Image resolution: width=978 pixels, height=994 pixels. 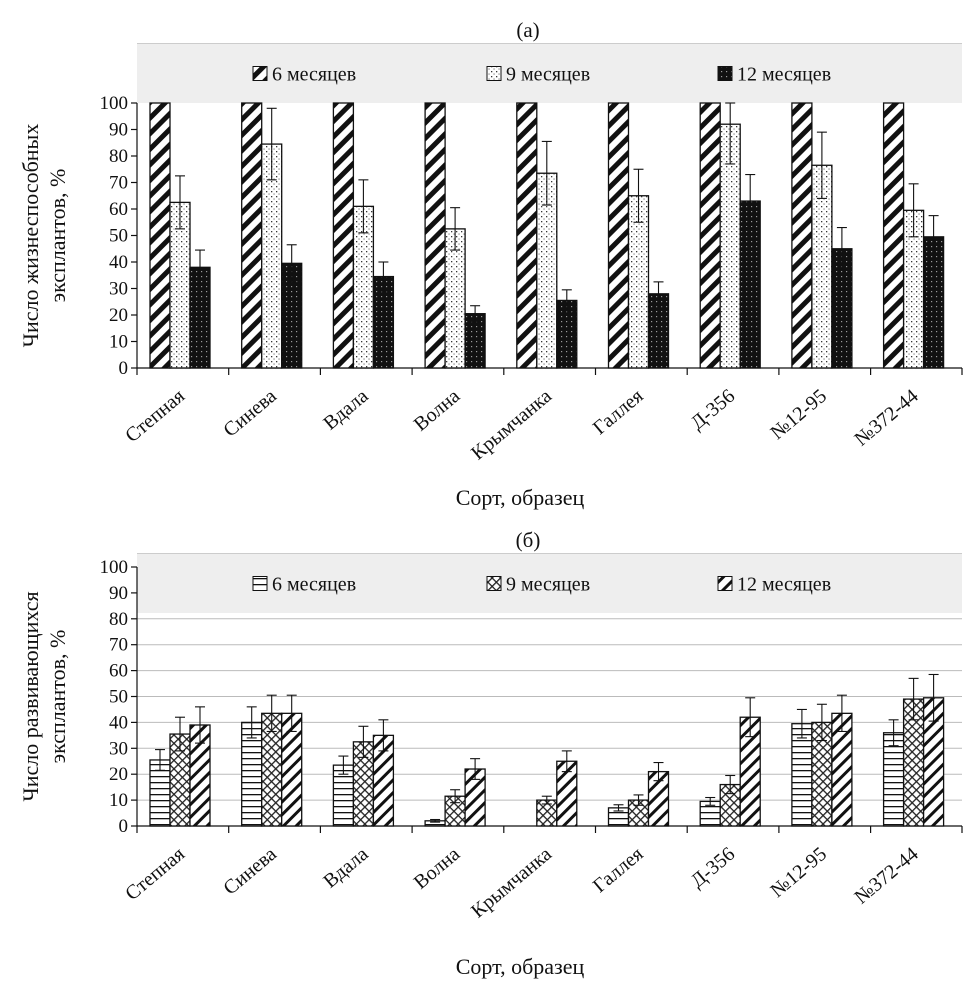 I want to click on panel-label: (a), so click(x=527, y=30).